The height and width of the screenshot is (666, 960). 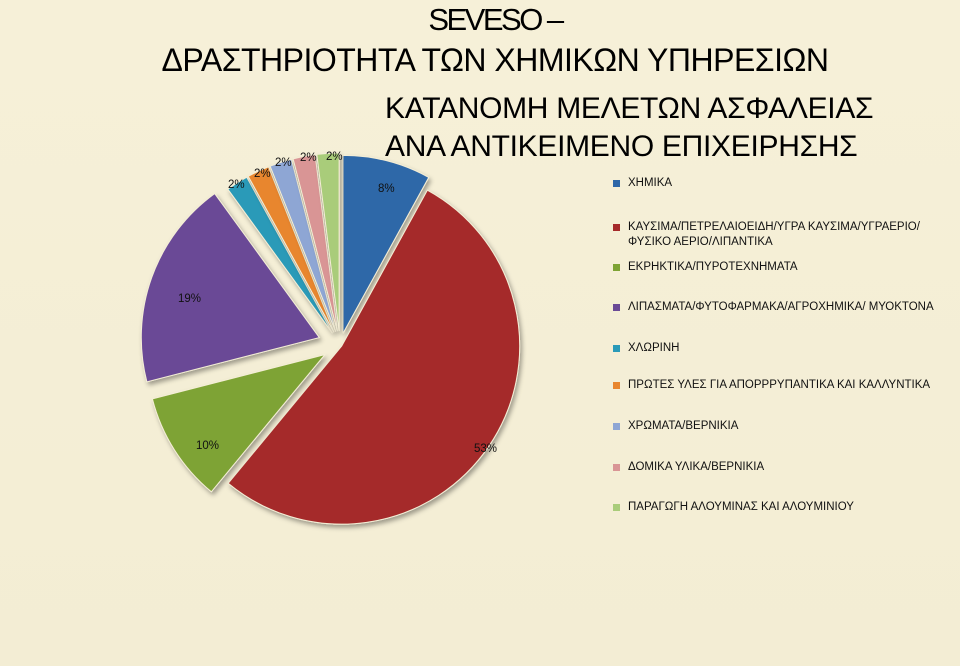 I want to click on legend-label: ΧΡΩΜΑΤΑ/ΒΕΡΝΙΚΙΑ, so click(x=683, y=426).